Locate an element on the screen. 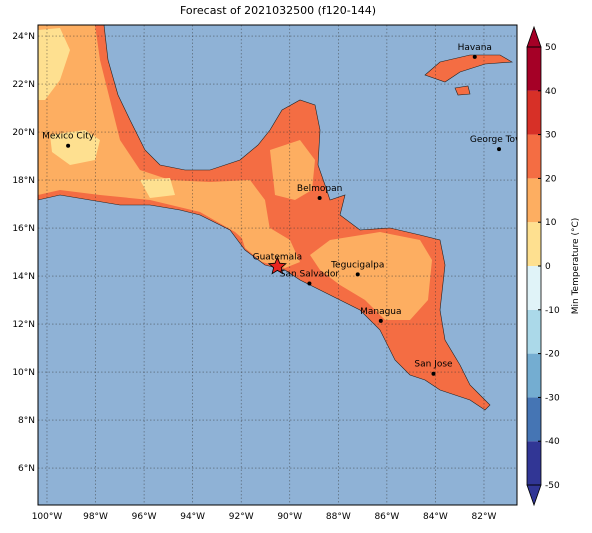 The image size is (592, 533). colorbar: -50 -40 -30 -20 -10 0 10 20 30 40 50 is located at coordinates (543, 266).